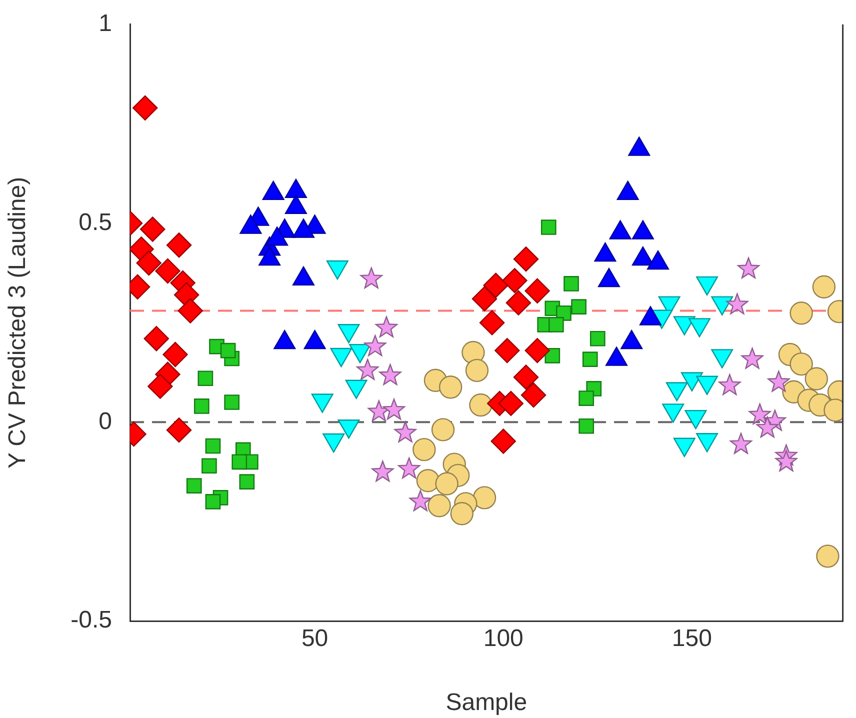  Describe the element at coordinates (105, 24) in the screenshot. I see `y-tick-label: 1` at that location.